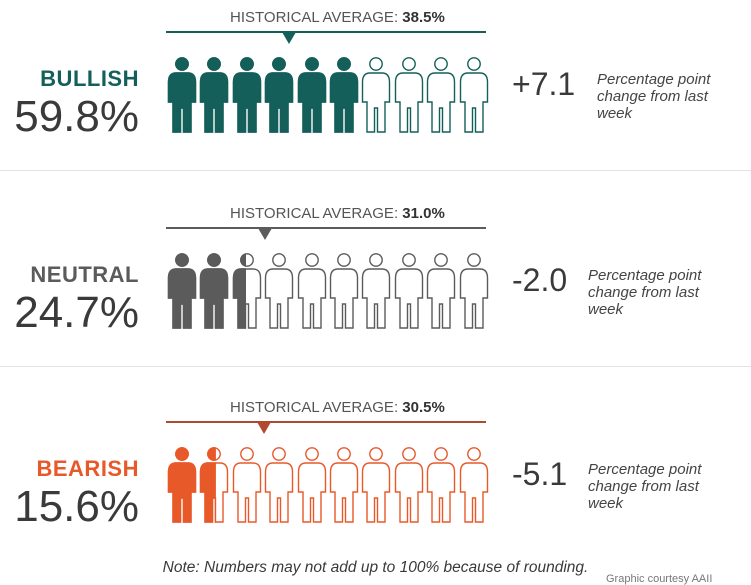 Image resolution: width=751 pixels, height=585 pixels. Describe the element at coordinates (337, 407) in the screenshot. I see `historical-average-label: HISTORICAL AVERAGE: 30.5%` at that location.